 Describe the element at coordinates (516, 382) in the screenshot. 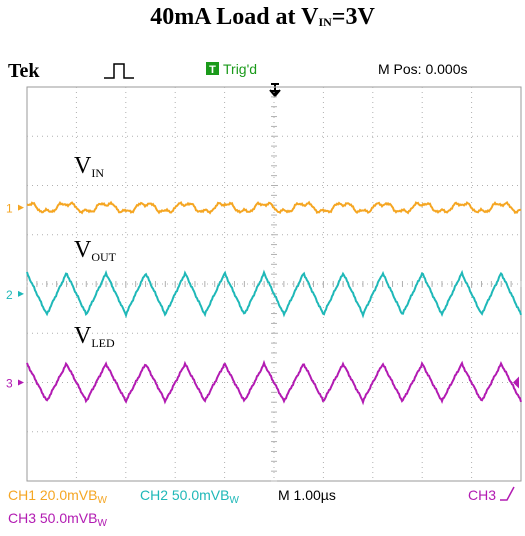

I see `ch3-edge-marker-icon` at that location.